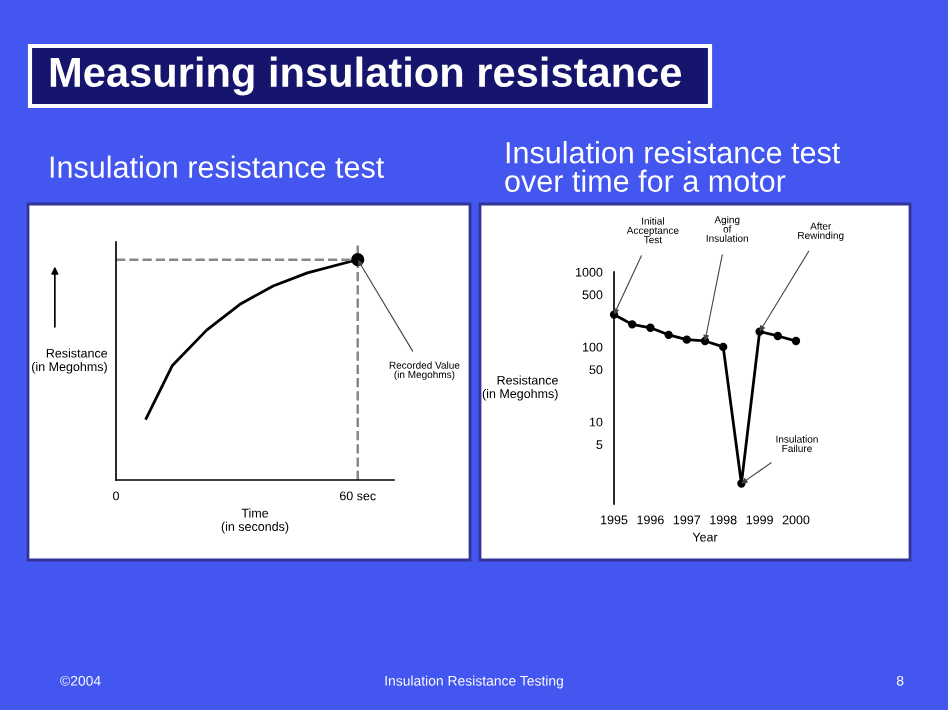  What do you see at coordinates (366, 76) in the screenshot?
I see `text: Measuring insulation resistance` at bounding box center [366, 76].